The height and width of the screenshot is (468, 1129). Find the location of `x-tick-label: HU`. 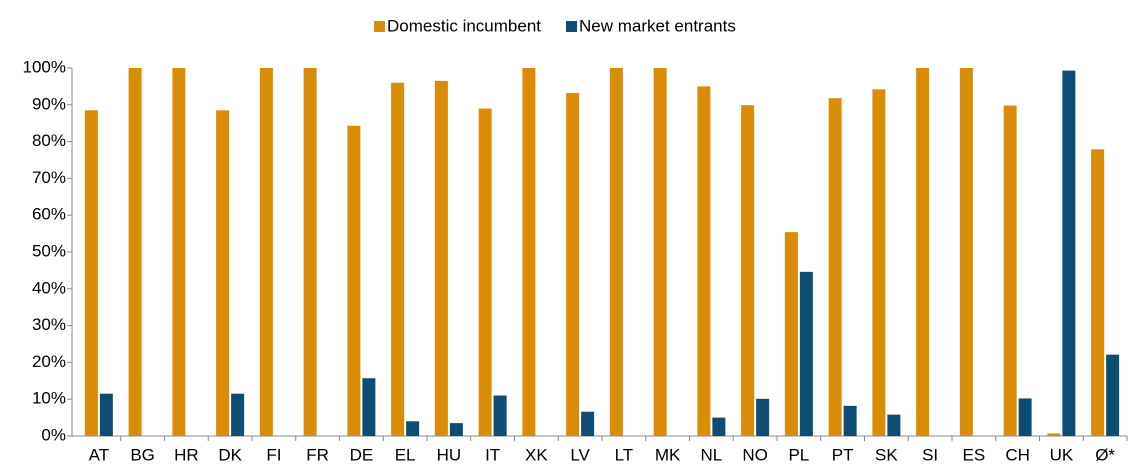

x-tick-label: HU is located at coordinates (449, 454).